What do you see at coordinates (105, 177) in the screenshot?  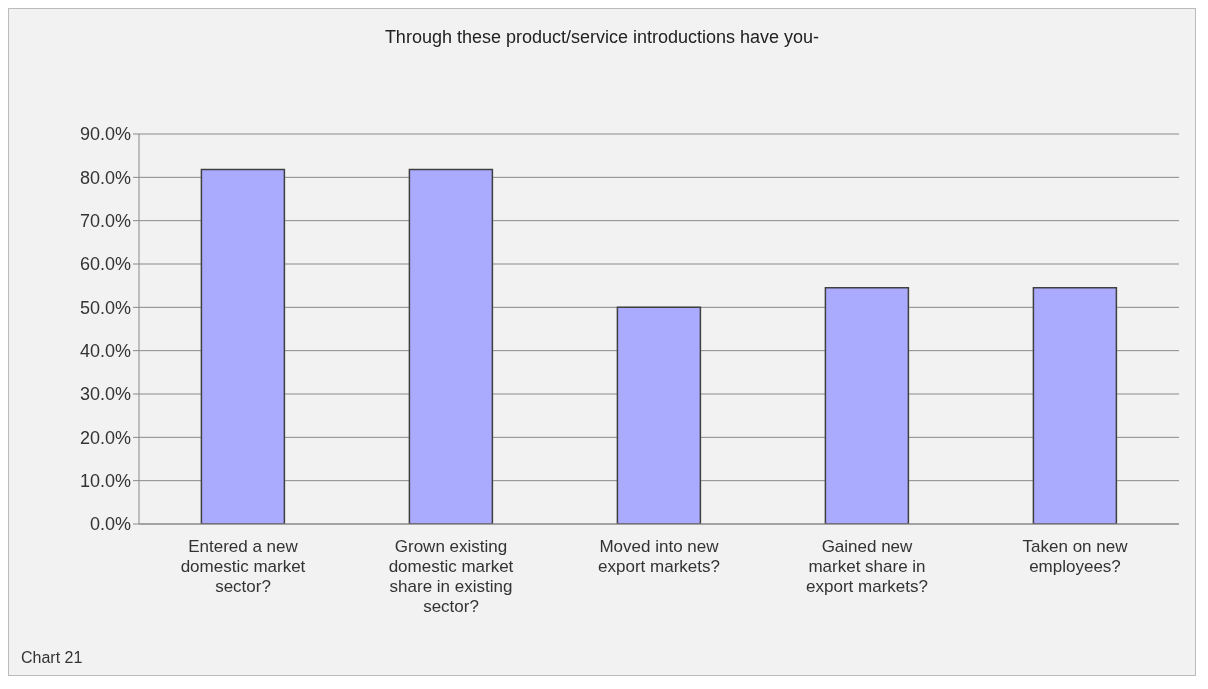 I see `y-tick-label: 80.0%` at bounding box center [105, 177].